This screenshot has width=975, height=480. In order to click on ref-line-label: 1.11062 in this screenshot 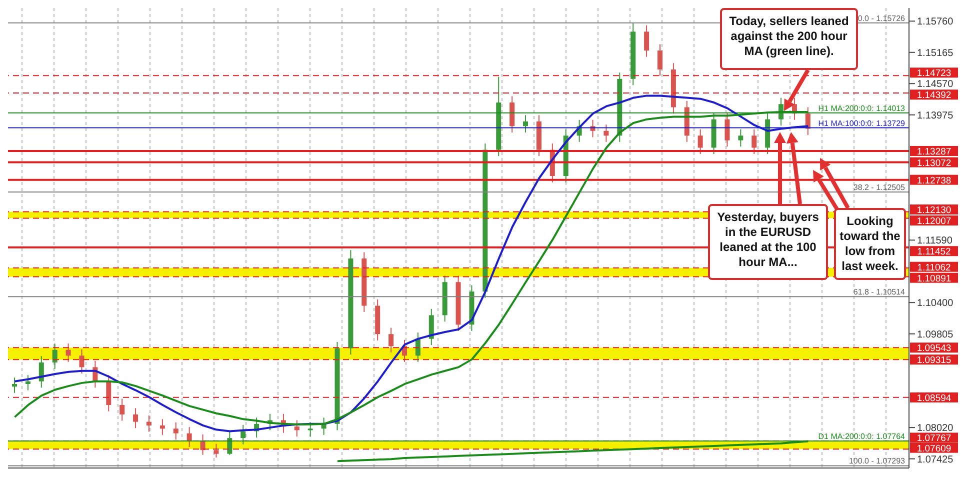, I will do `click(934, 268)`.